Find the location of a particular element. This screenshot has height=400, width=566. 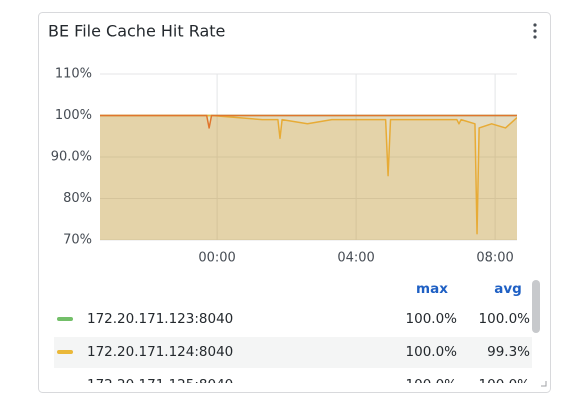

chart-title: BE File Cache Hit Rate is located at coordinates (136, 31).